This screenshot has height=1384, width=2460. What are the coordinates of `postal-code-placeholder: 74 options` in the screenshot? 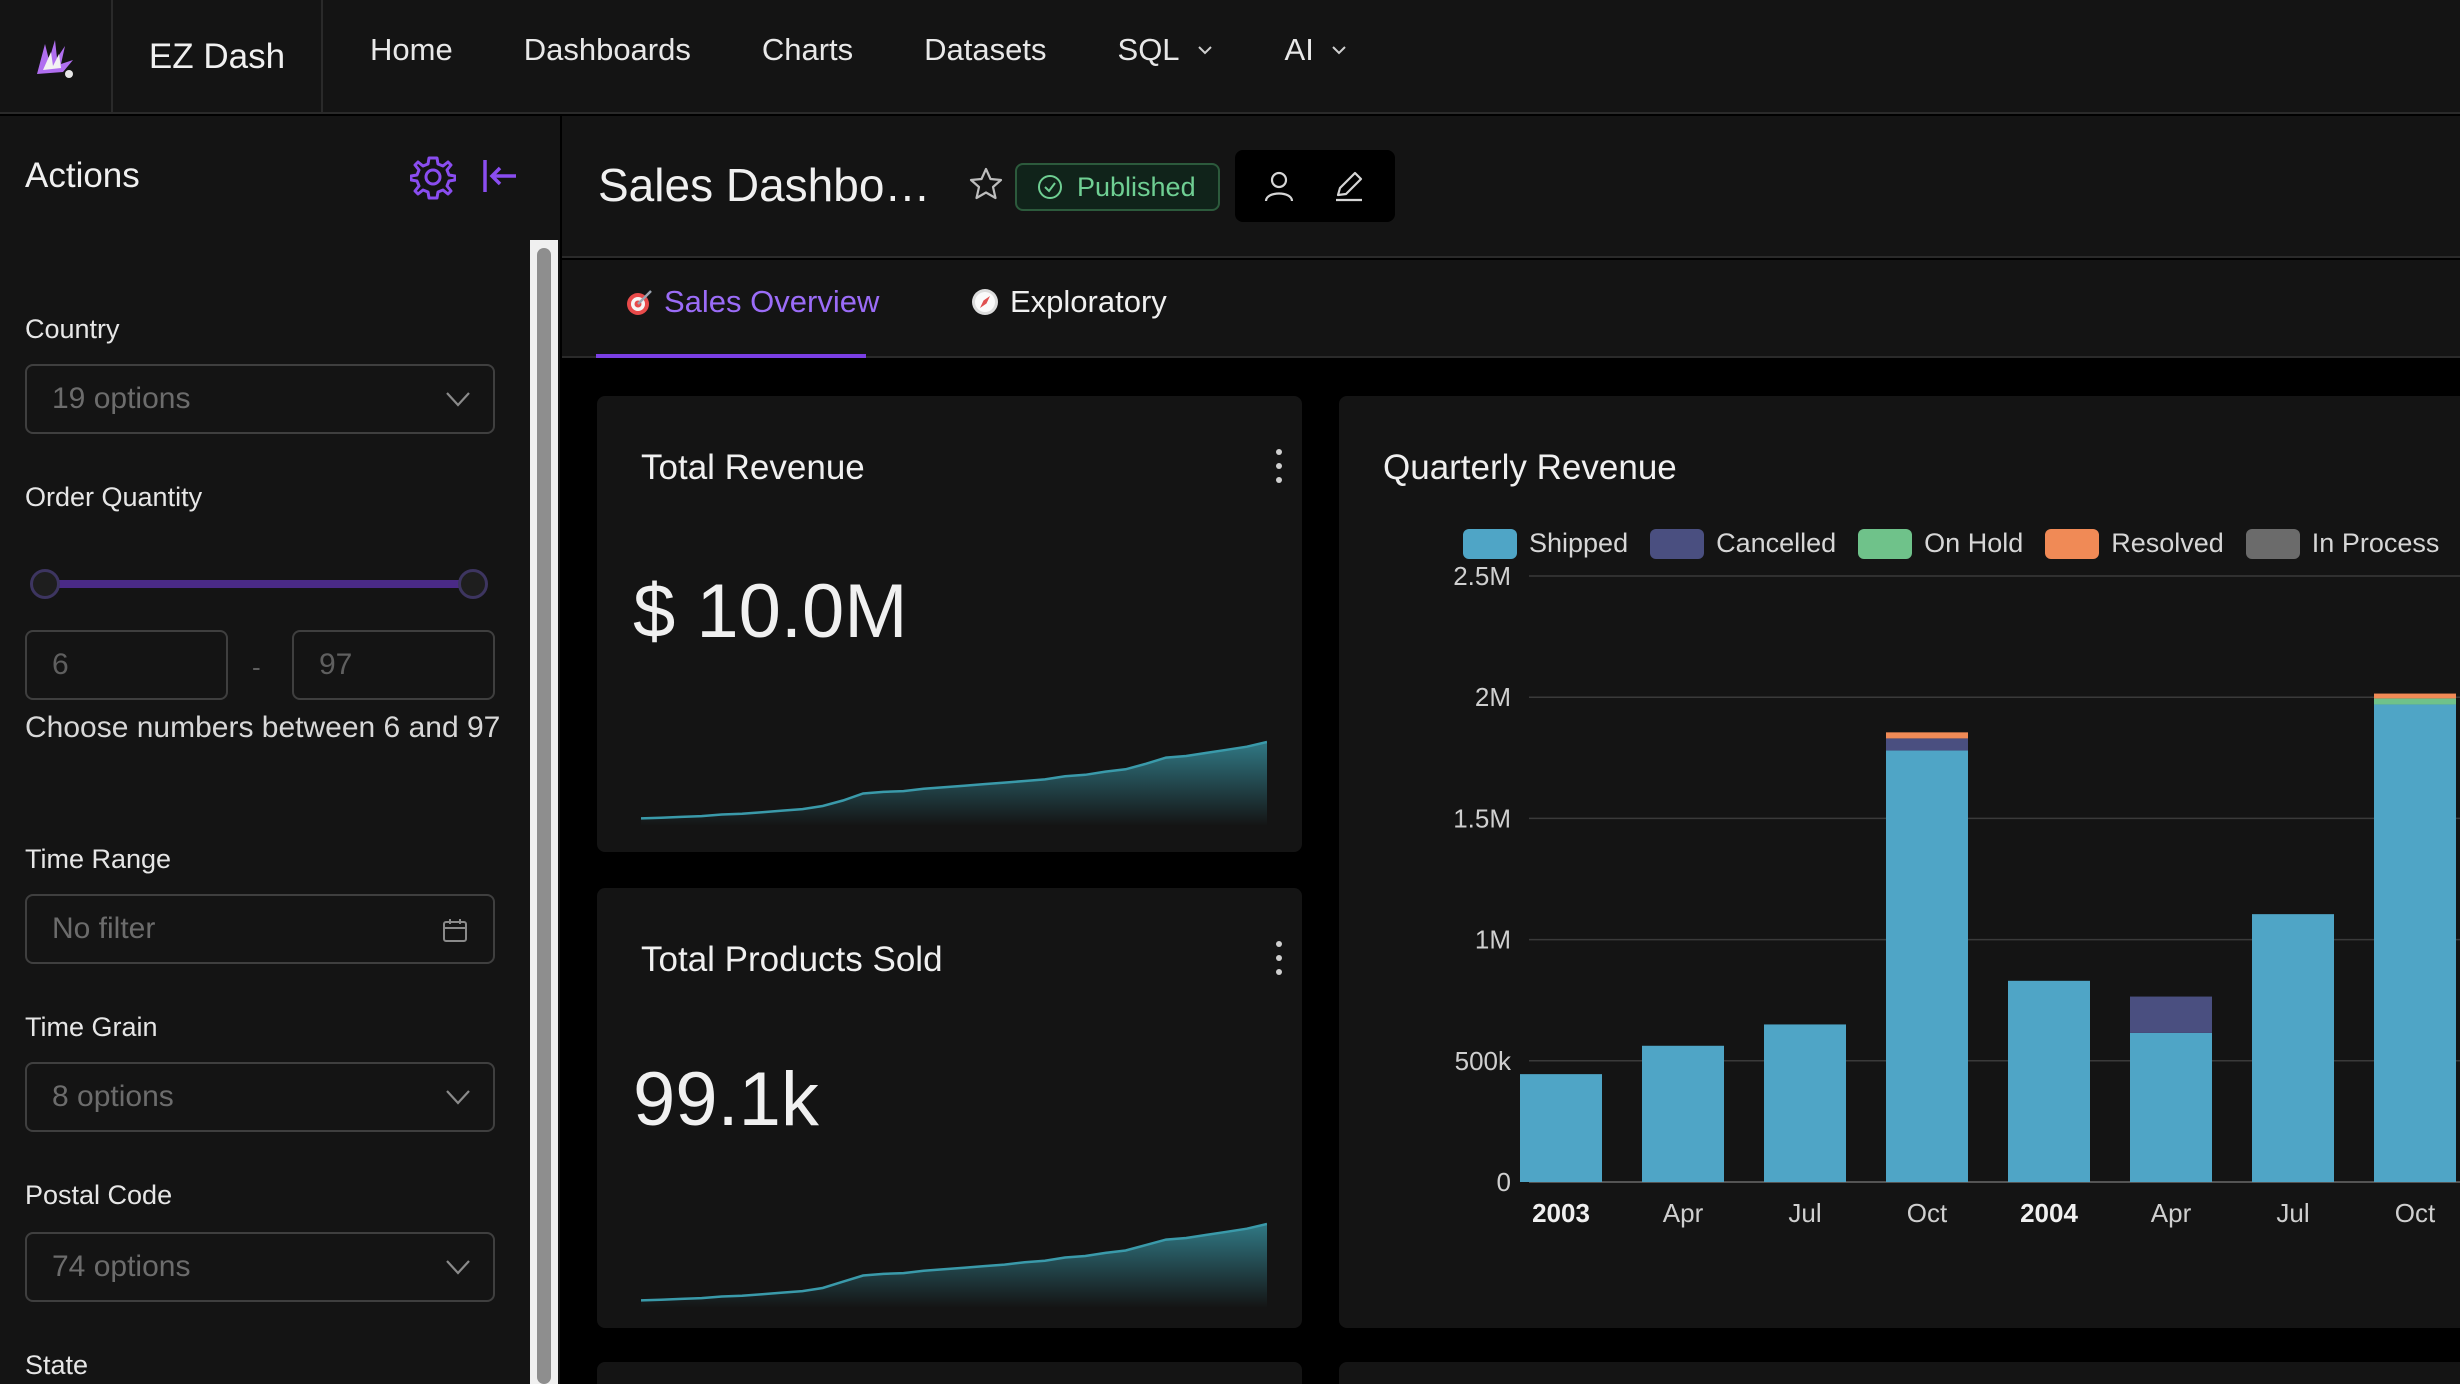 It's located at (121, 1266).